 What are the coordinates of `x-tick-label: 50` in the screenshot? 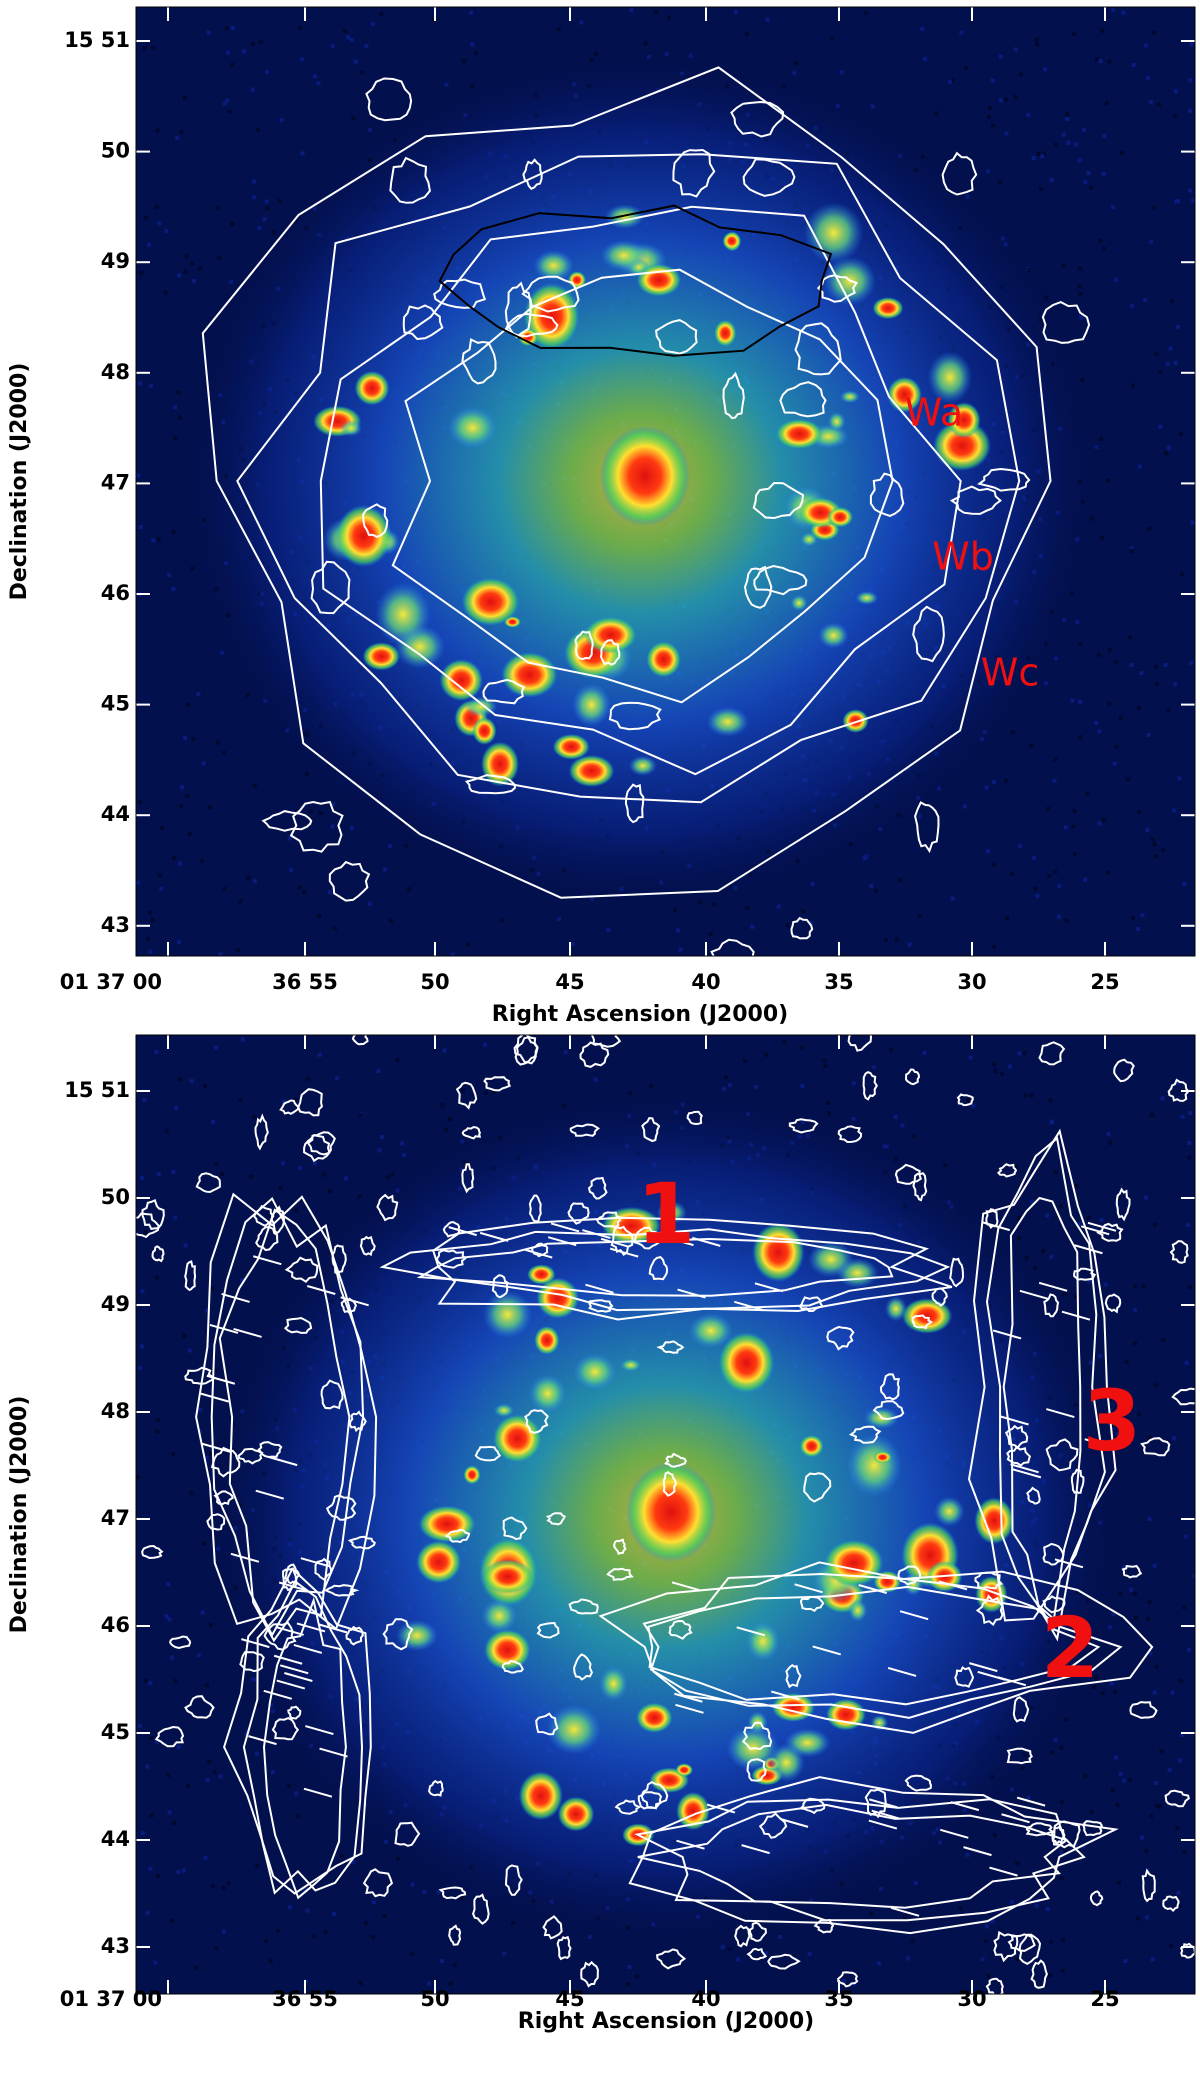 It's located at (434, 982).